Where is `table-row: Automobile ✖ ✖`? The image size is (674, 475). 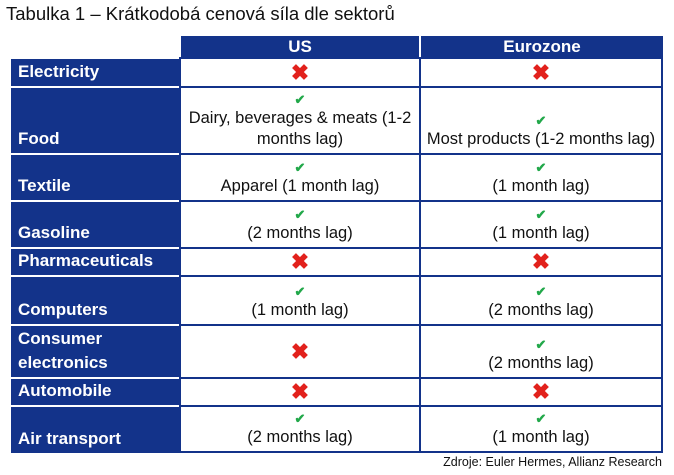 table-row: Automobile ✖ ✖ is located at coordinates (337, 391).